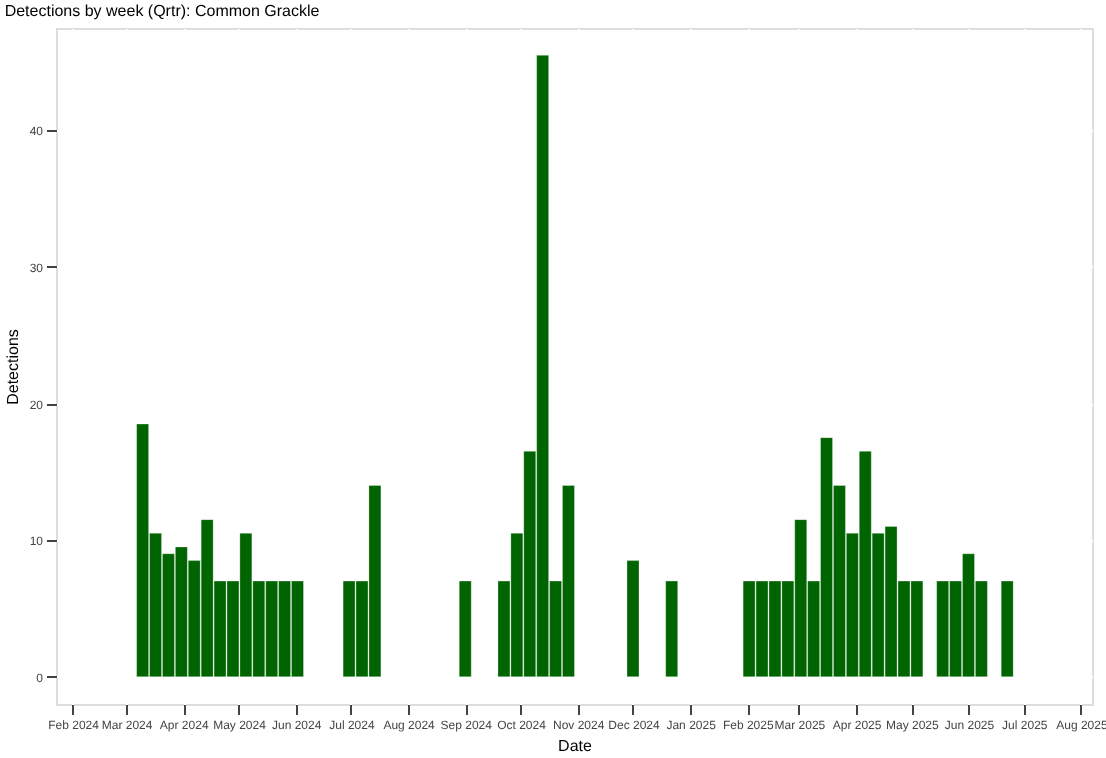  What do you see at coordinates (12, 367) in the screenshot?
I see `y-axis-title: Detections` at bounding box center [12, 367].